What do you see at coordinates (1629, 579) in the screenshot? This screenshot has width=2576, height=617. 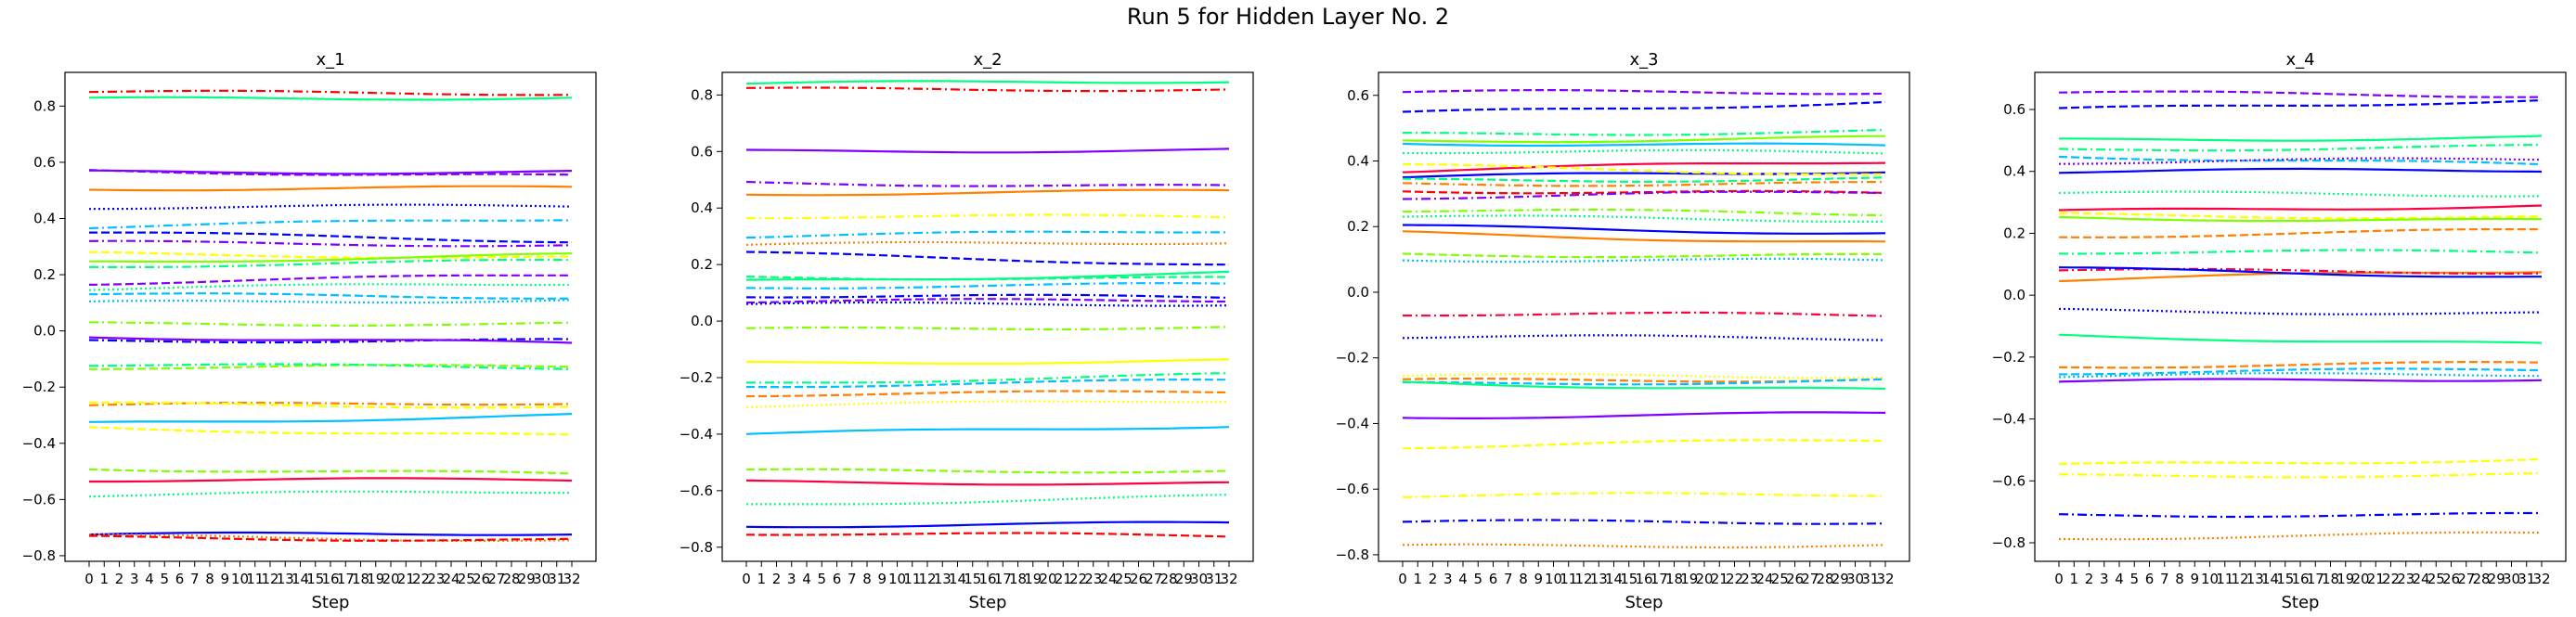 I see `x-tick-label: 15` at bounding box center [1629, 579].